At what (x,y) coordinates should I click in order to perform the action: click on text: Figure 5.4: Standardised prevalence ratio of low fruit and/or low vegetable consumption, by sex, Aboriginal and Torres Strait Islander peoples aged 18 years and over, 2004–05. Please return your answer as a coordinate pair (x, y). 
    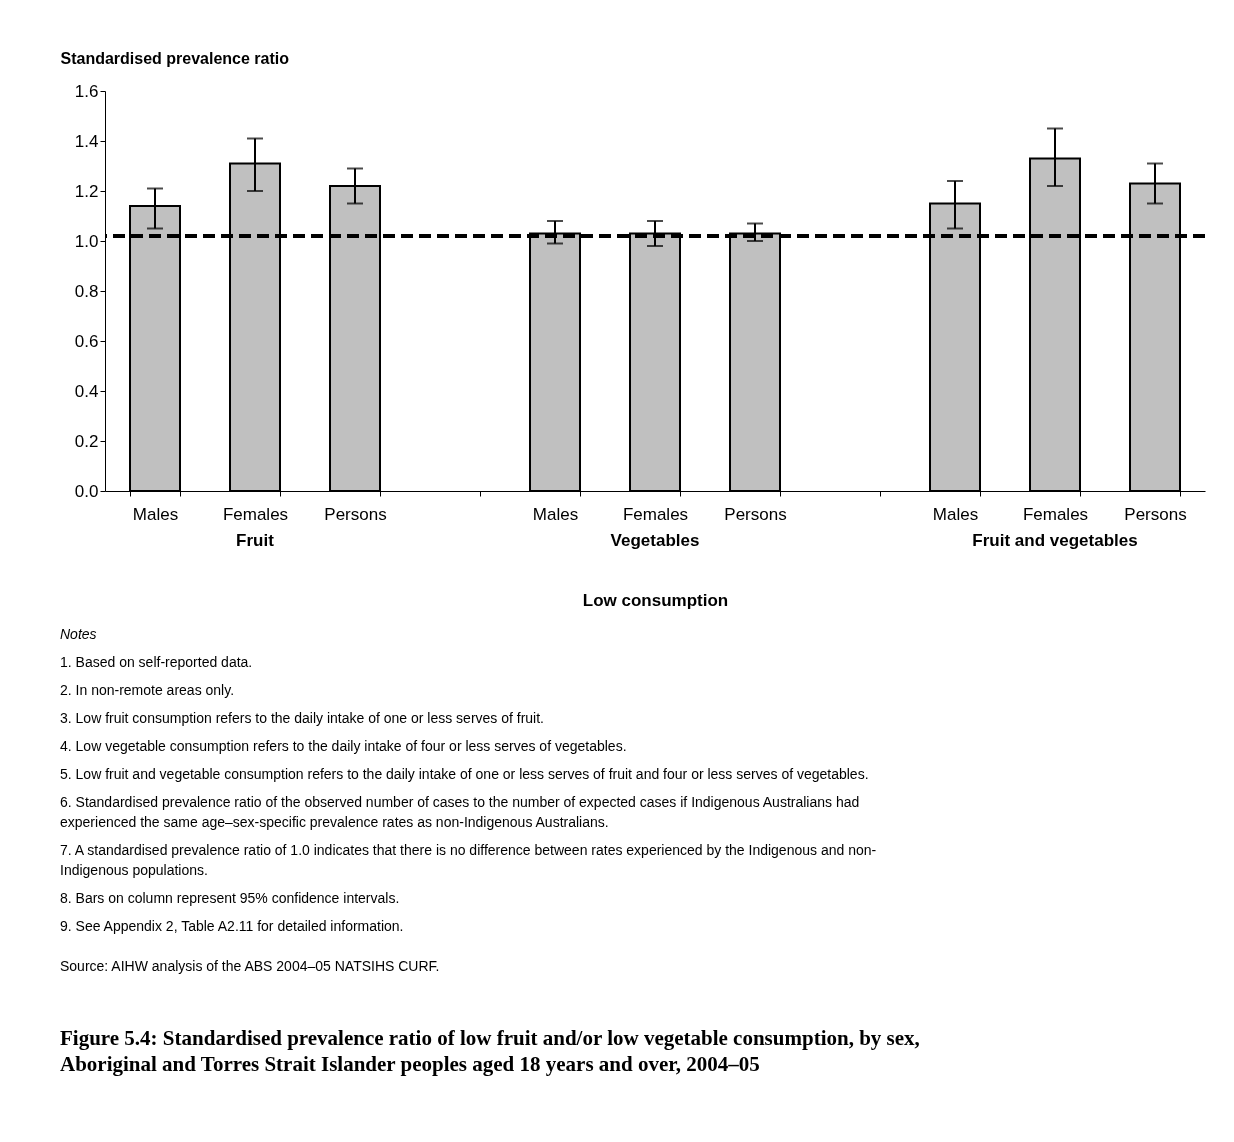
    Looking at the image, I should click on (490, 1051).